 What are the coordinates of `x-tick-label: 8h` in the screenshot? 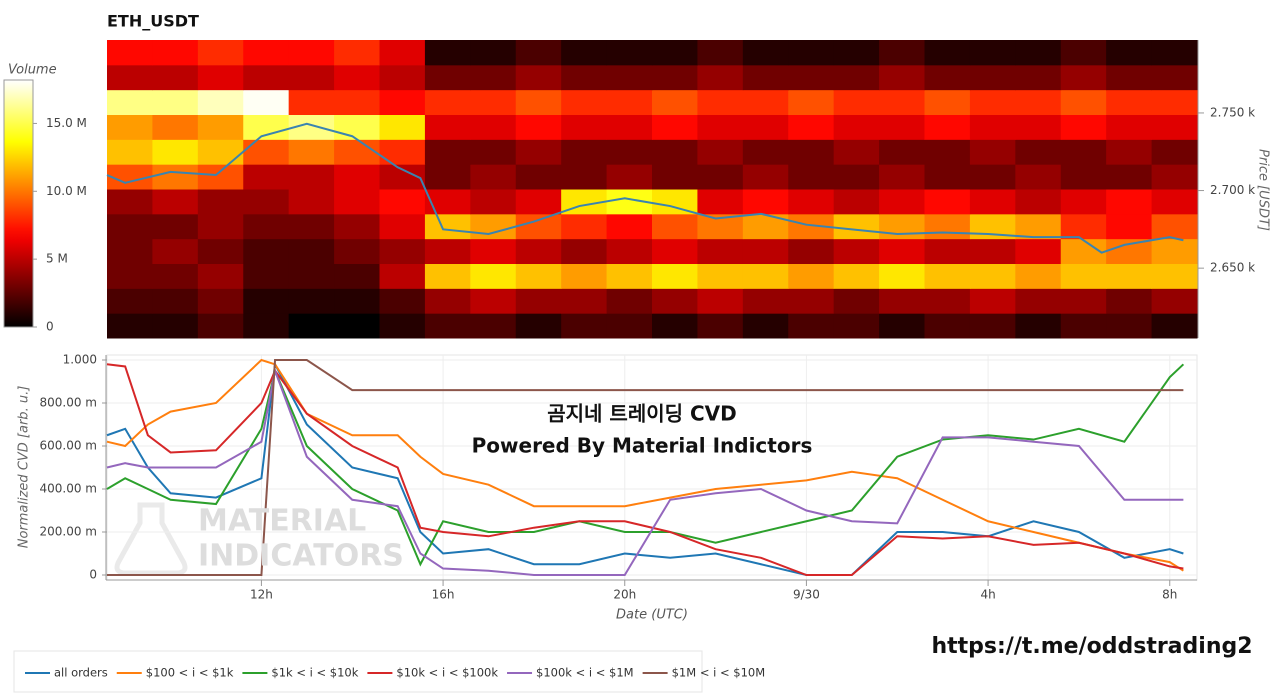 It's located at (1169, 595).